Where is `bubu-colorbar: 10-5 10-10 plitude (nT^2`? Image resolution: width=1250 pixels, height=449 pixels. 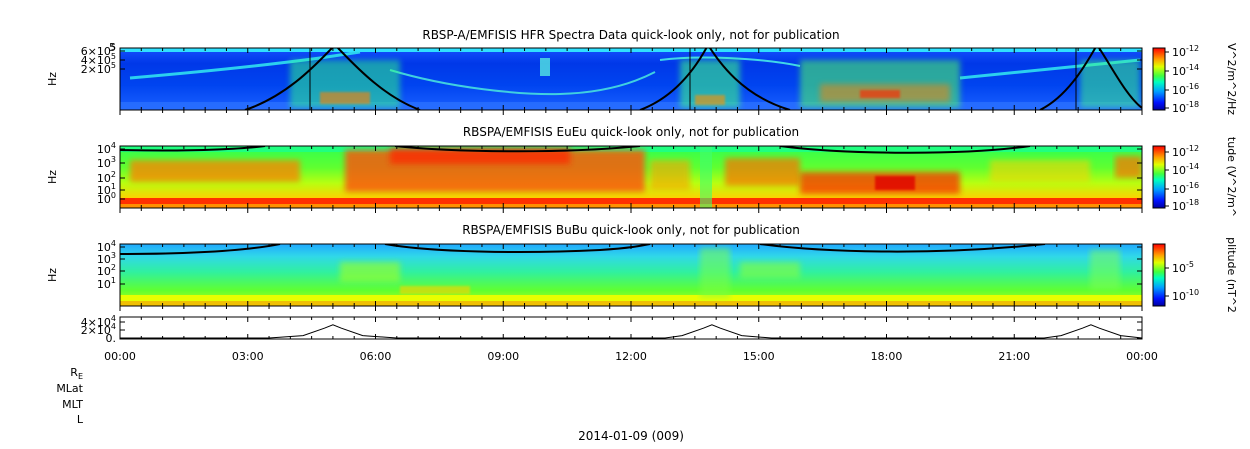 bubu-colorbar: 10-5 10-10 plitude (nT^2 is located at coordinates (1195, 275).